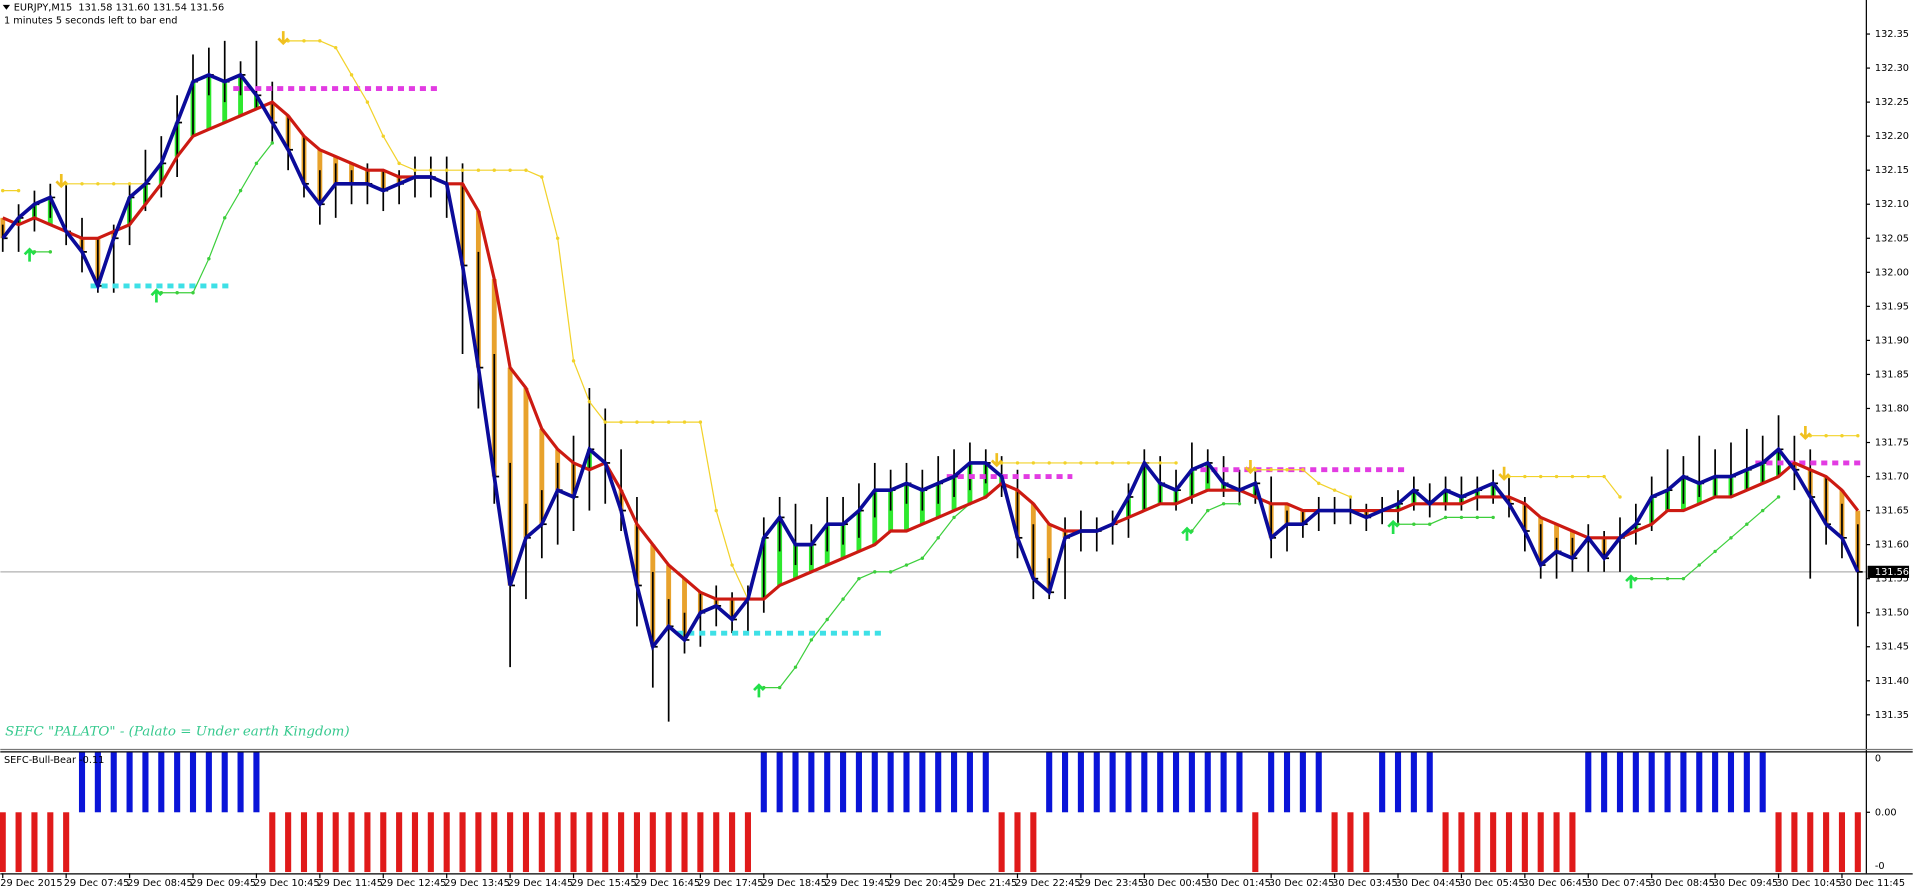 The width and height of the screenshot is (1913, 894). I want to click on x-tick-label: 30 Dec 08:45, so click(1682, 883).